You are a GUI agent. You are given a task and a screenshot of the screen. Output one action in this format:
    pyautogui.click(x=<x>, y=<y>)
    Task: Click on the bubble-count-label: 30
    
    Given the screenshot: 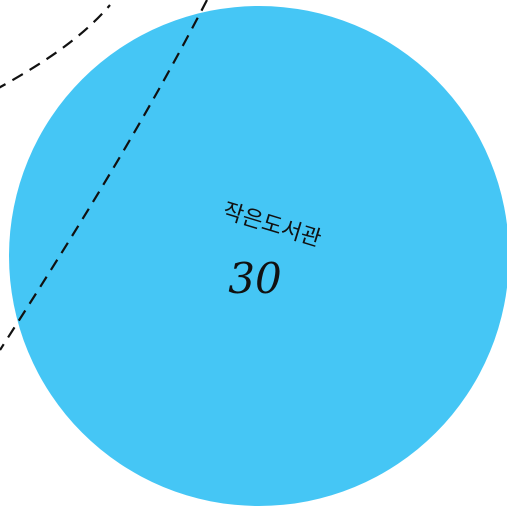 What is the action you would take?
    pyautogui.click(x=254, y=278)
    